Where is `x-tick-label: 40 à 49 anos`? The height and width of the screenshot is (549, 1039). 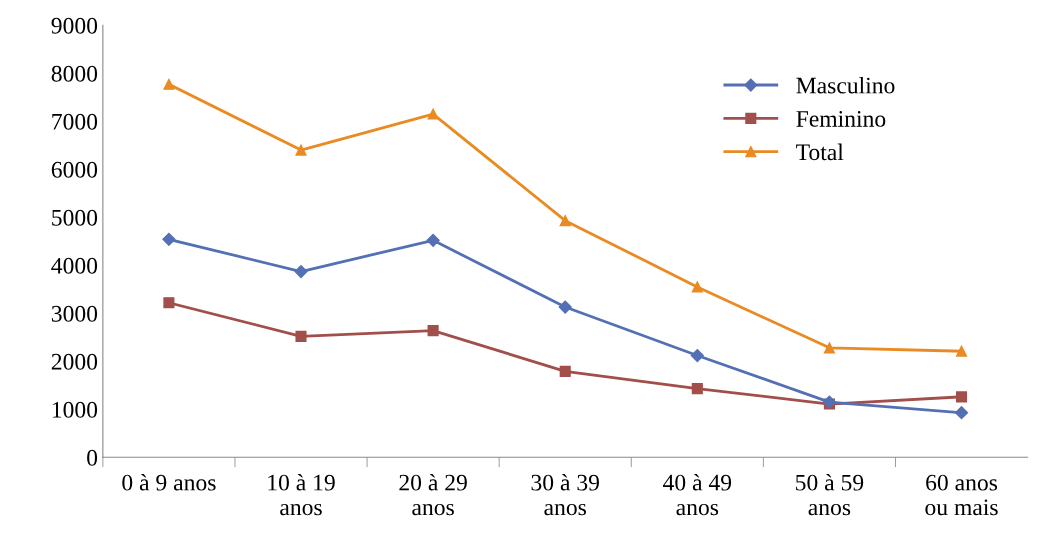
x-tick-label: 40 à 49 anos is located at coordinates (697, 494).